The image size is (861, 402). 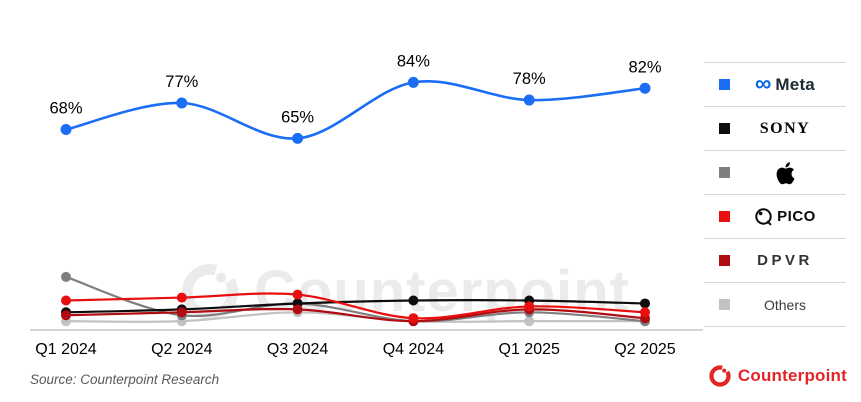 What do you see at coordinates (65, 109) in the screenshot?
I see `data-point-label: 68%` at bounding box center [65, 109].